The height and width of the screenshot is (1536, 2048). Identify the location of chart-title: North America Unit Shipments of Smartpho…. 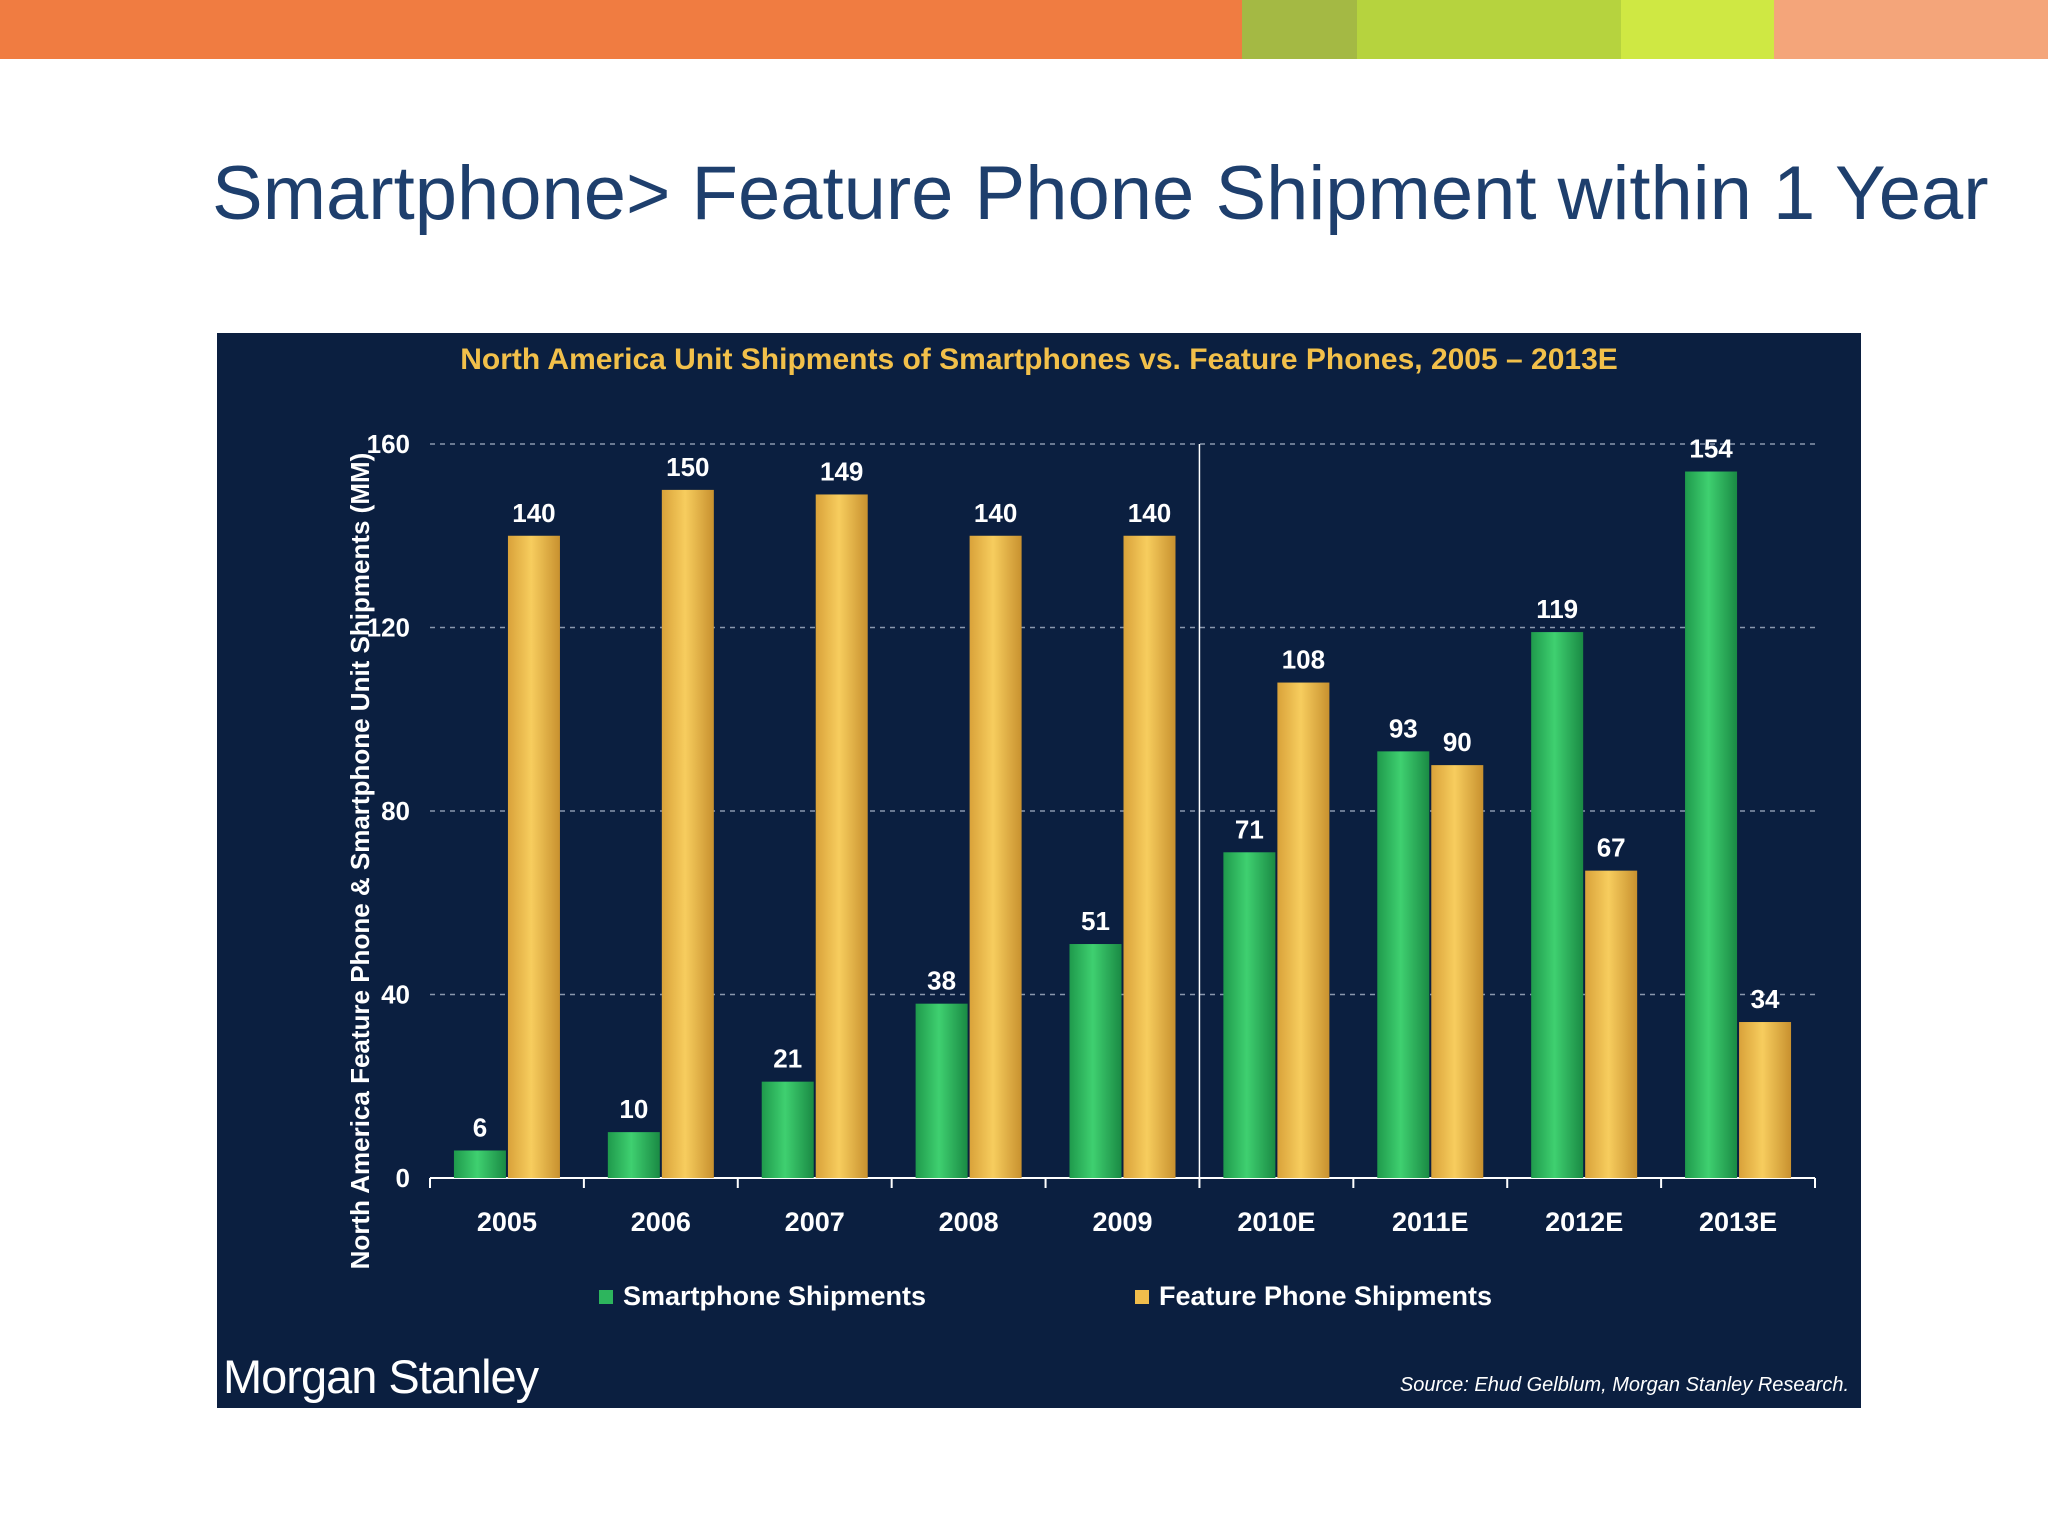
(1039, 359).